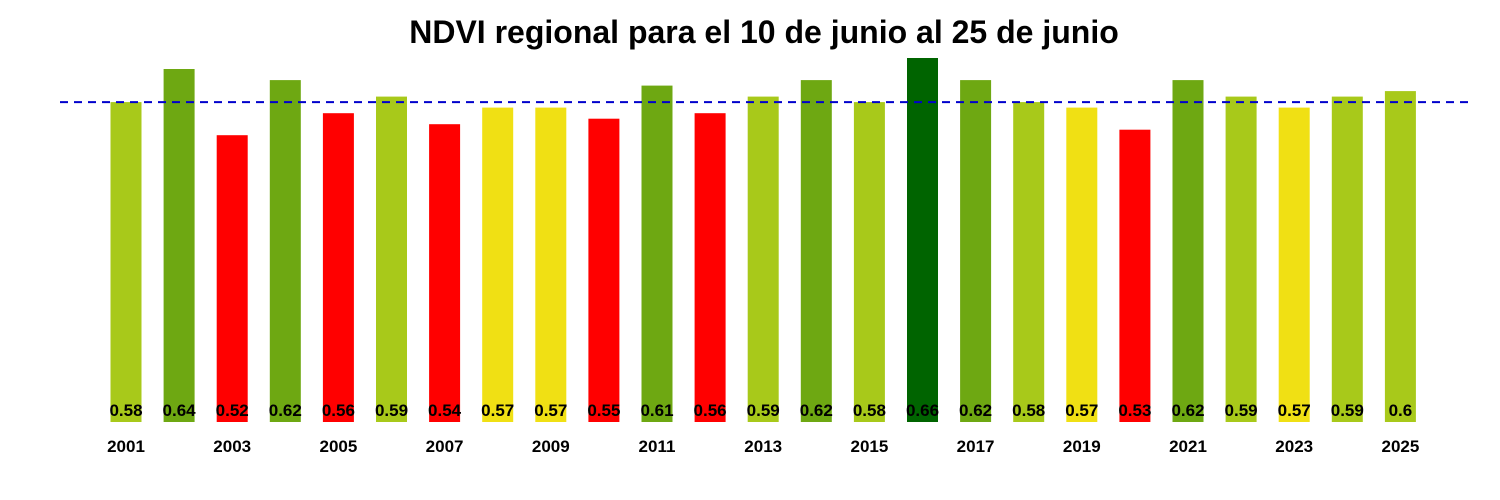  I want to click on x-tick-label-2013: 2013, so click(763, 446).